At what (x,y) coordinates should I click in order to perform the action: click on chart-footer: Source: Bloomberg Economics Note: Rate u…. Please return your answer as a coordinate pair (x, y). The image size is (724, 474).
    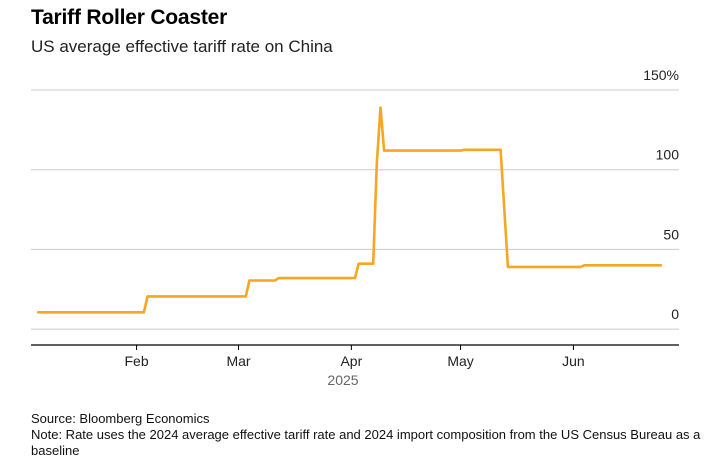
    Looking at the image, I should click on (371, 435).